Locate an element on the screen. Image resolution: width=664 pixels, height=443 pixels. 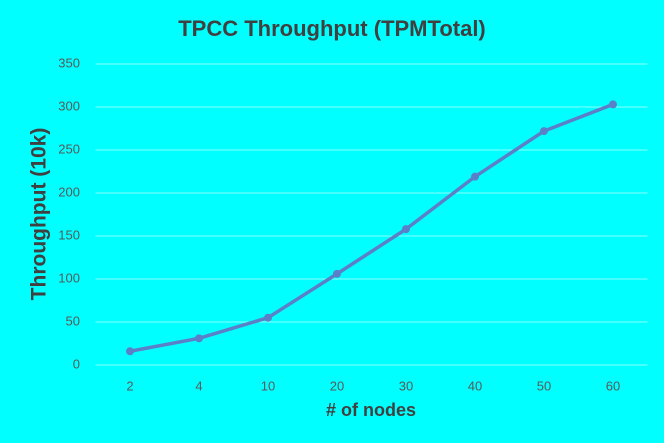
x-tick-label: 40 is located at coordinates (475, 385).